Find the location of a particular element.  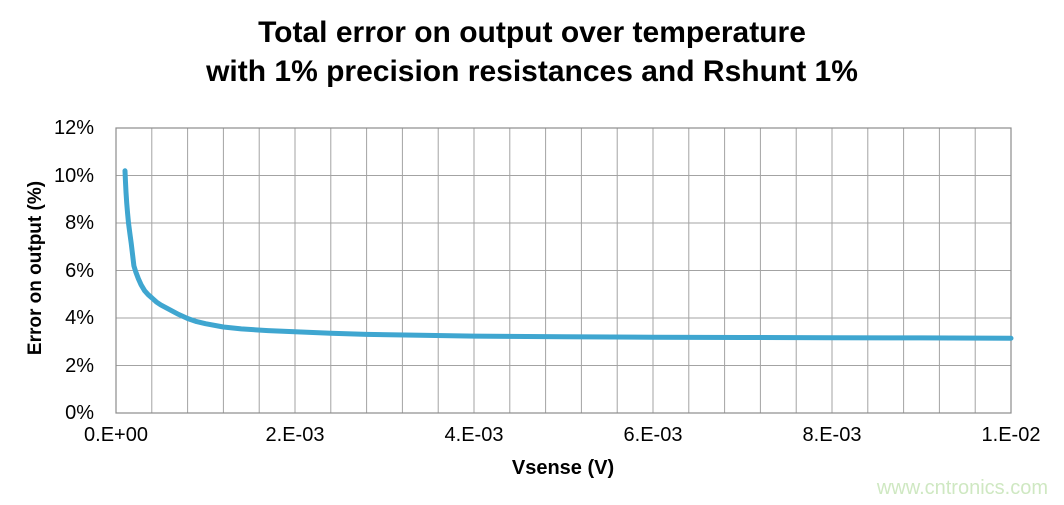

x-tick-label: 6.E-03 is located at coordinates (653, 435).